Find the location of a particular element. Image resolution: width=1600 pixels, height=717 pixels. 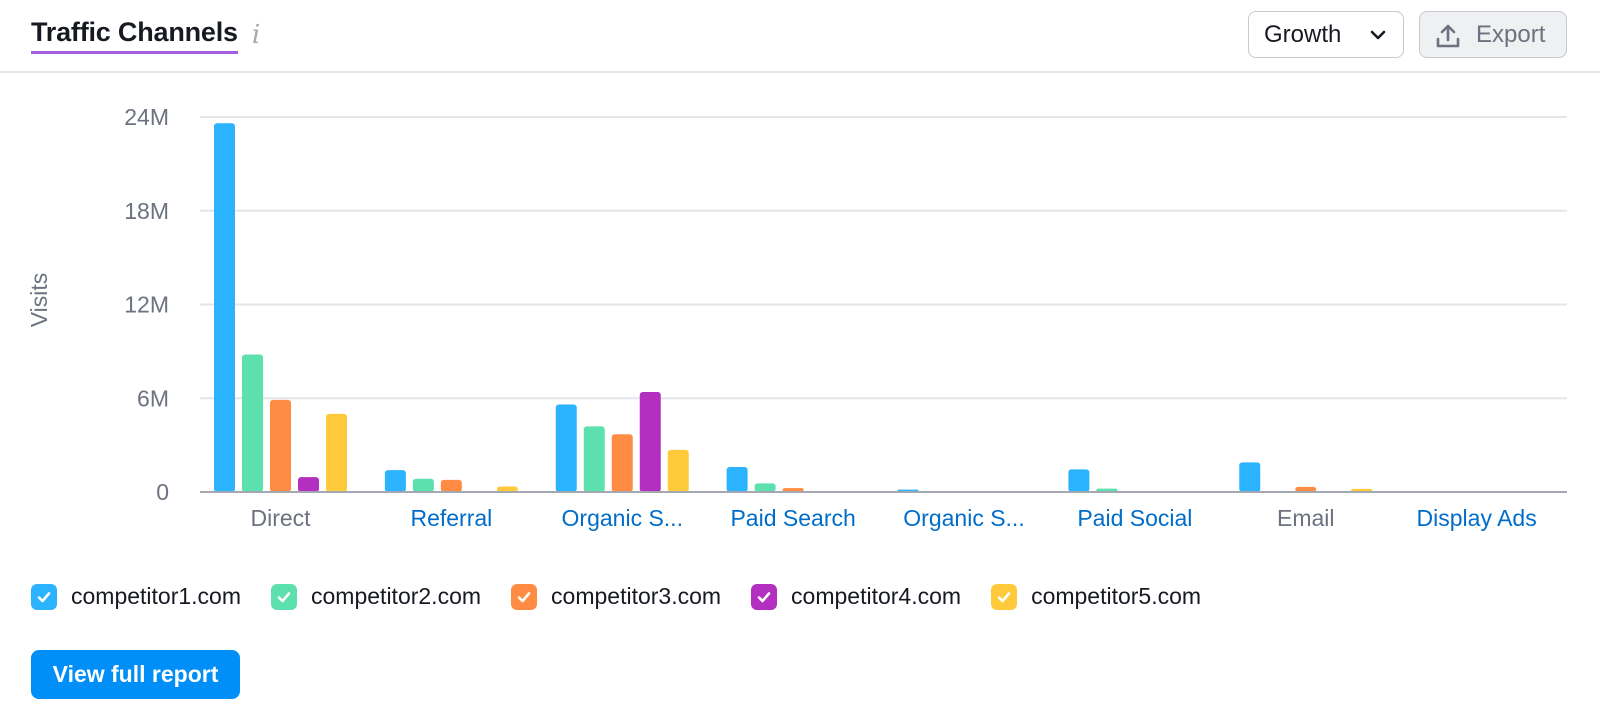

upload-icon is located at coordinates (1448, 36).